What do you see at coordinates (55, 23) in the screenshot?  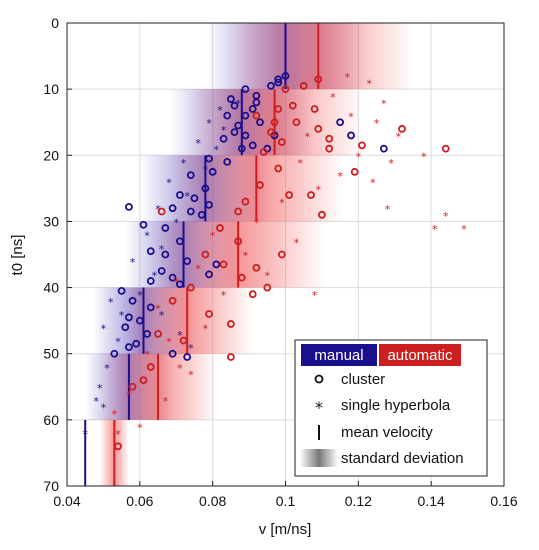 I see `y-tick-label: 0` at bounding box center [55, 23].